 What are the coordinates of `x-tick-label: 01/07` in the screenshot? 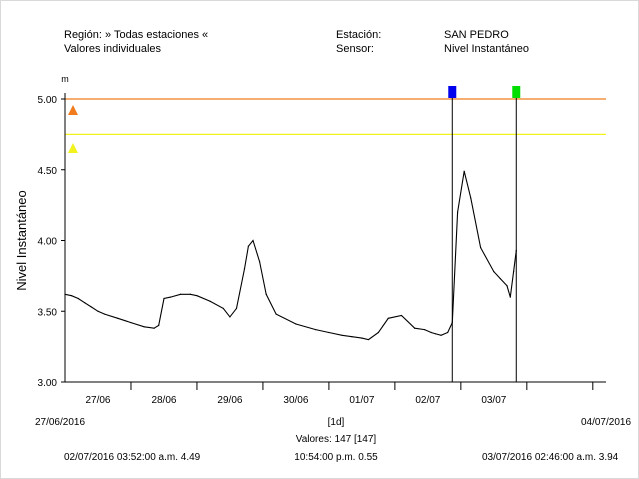 It's located at (361, 400).